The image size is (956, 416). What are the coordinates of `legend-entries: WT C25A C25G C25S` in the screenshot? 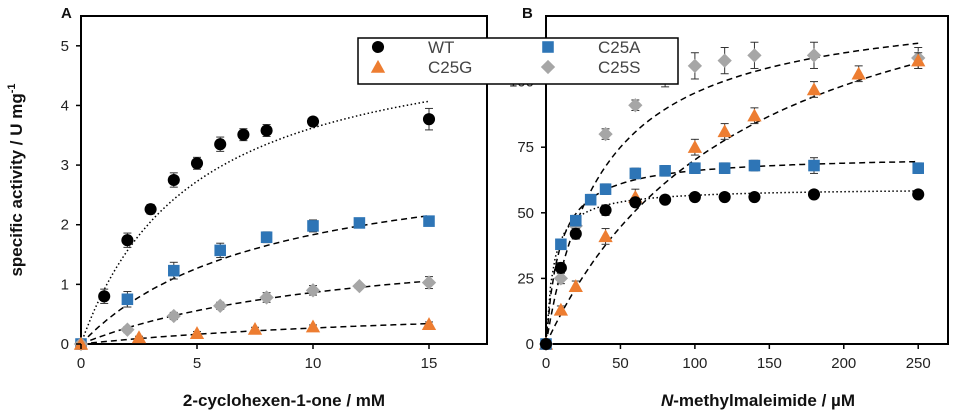 It's located at (505, 57).